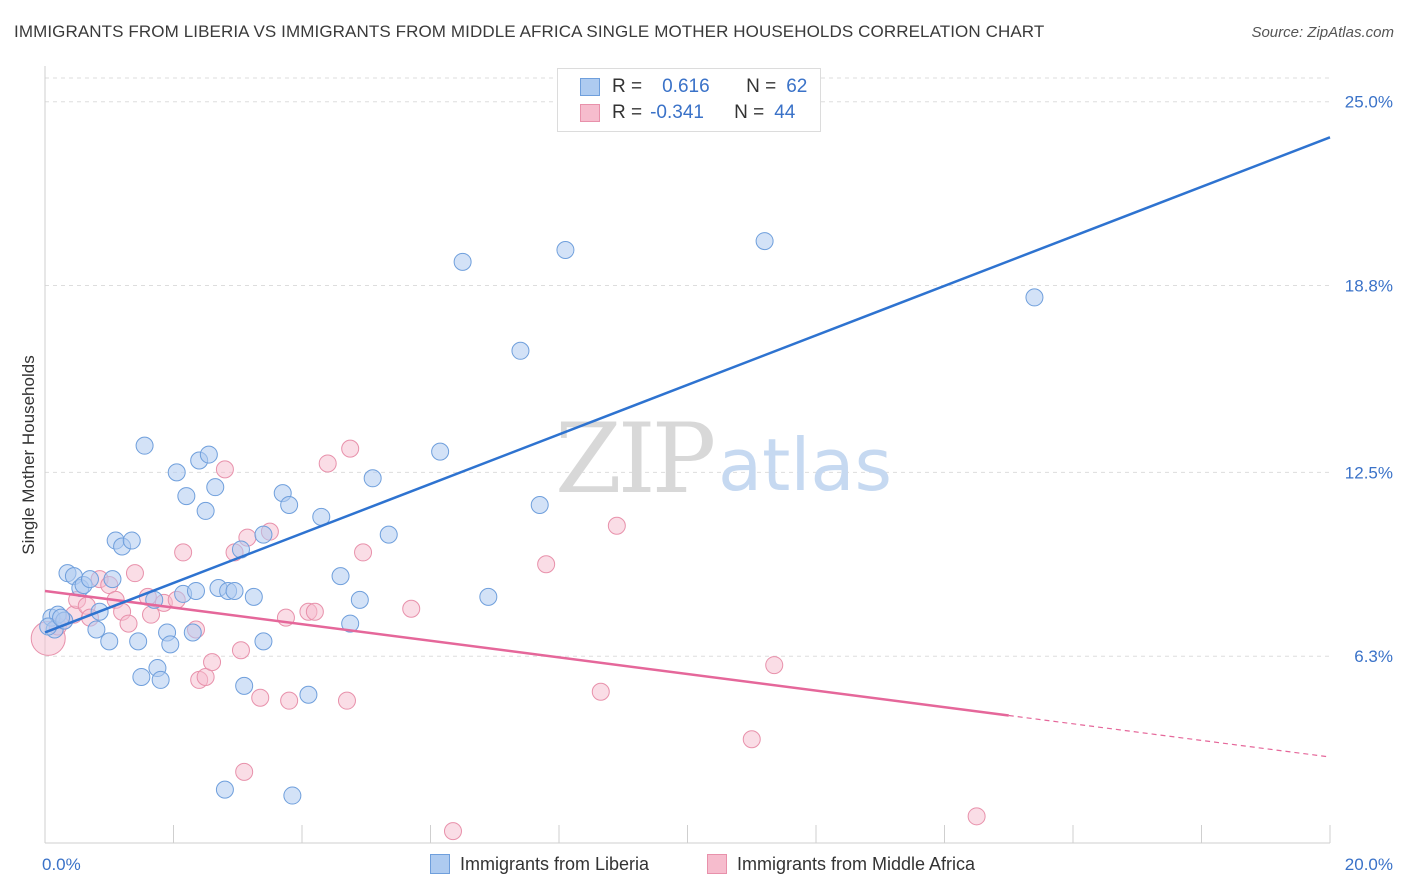  Describe the element at coordinates (555, 863) in the screenshot. I see `bottom-legend-label-liberia: Immigrants from Liberia` at that location.